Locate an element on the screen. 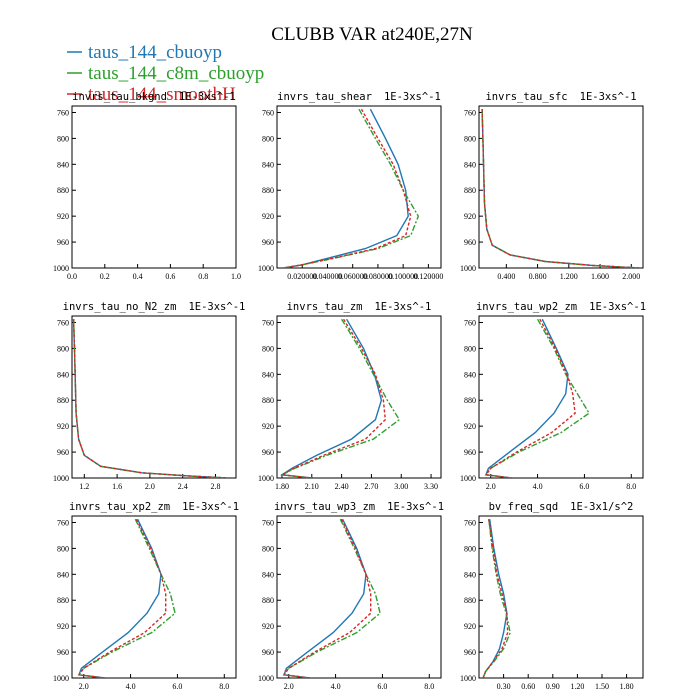  x-tick-label: 0.60 is located at coordinates (528, 686).